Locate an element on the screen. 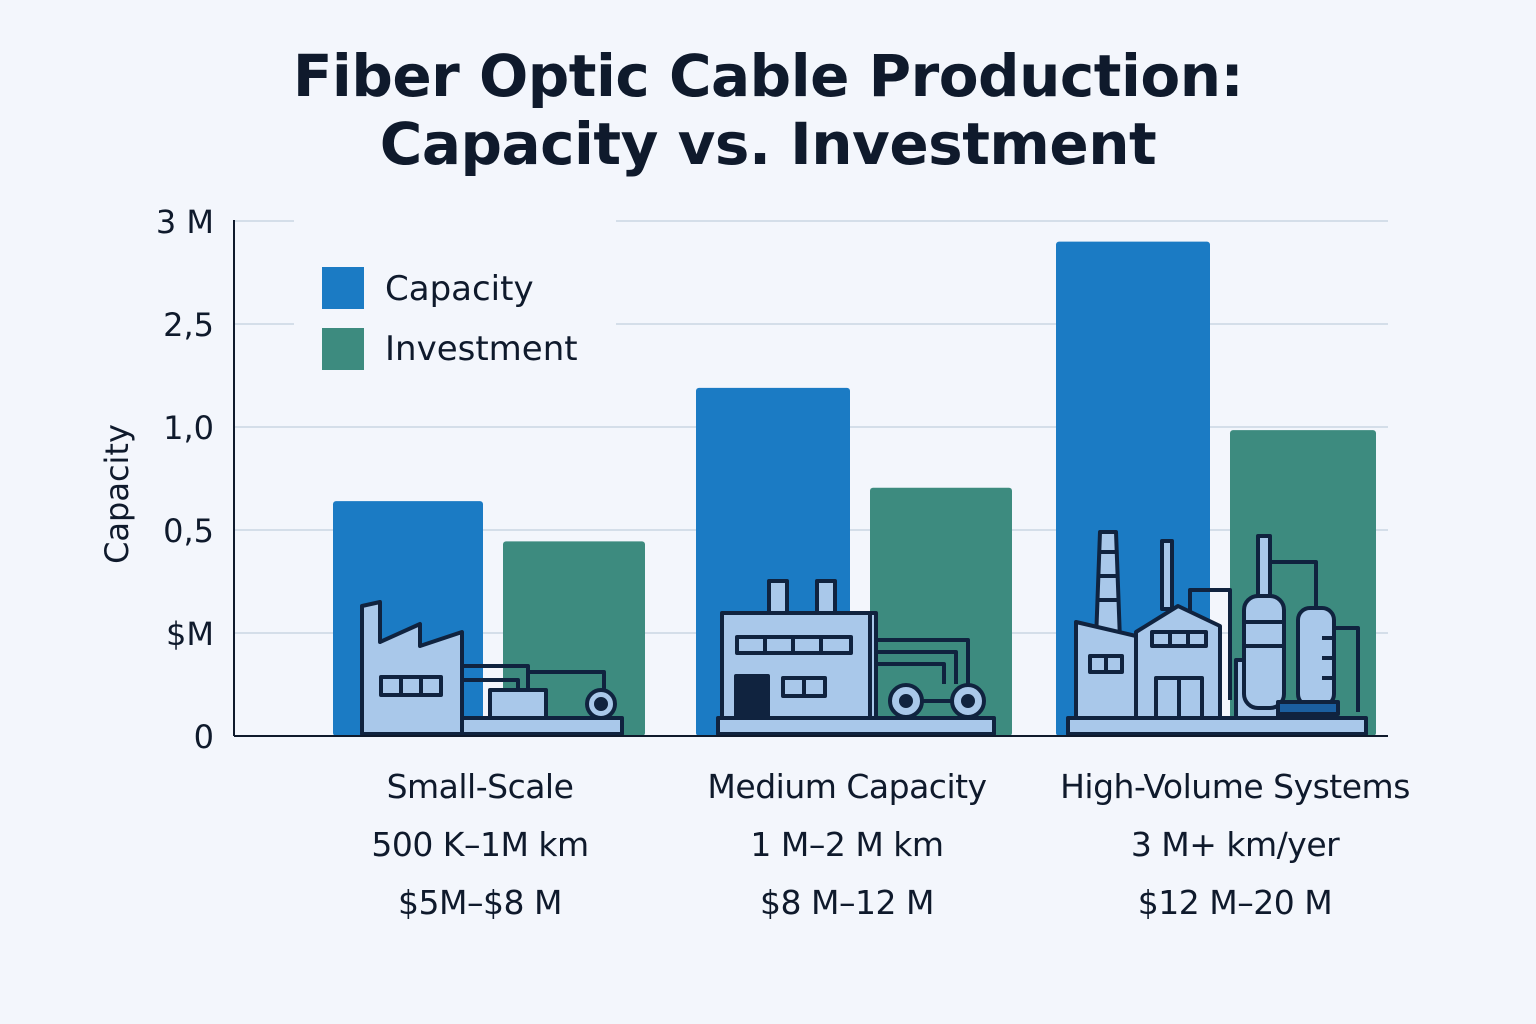 Image resolution: width=1536 pixels, height=1024 pixels. small-factory-icon is located at coordinates (492, 668).